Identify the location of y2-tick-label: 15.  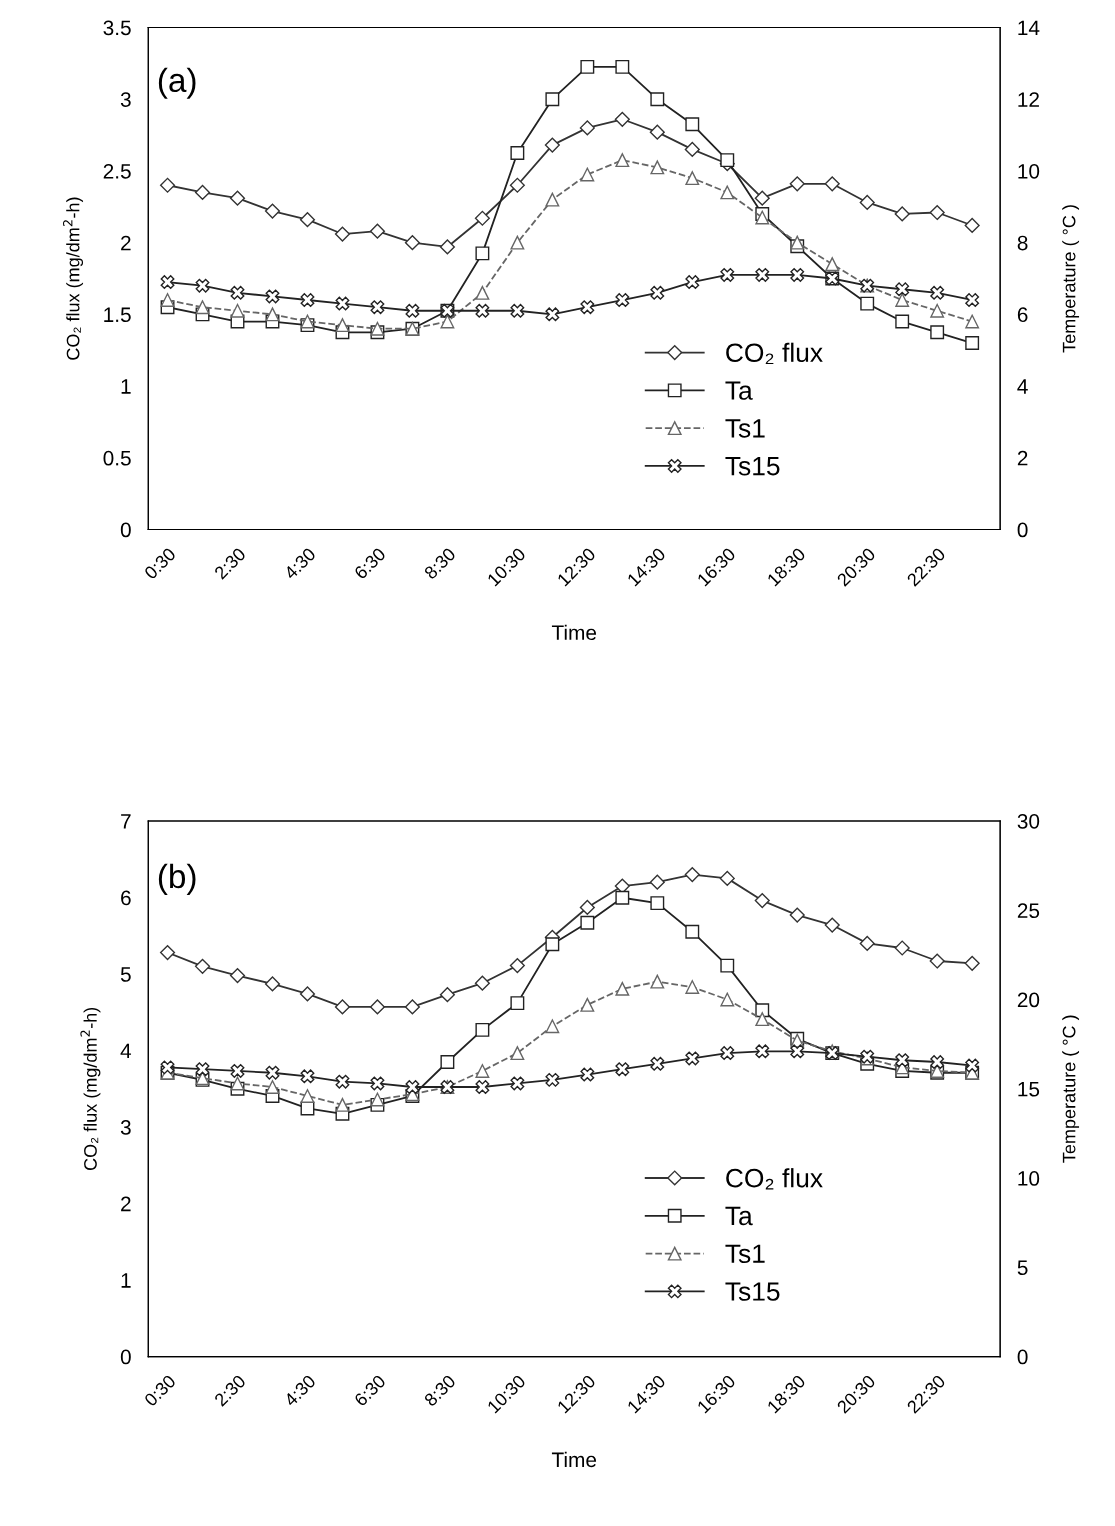
(1029, 1089).